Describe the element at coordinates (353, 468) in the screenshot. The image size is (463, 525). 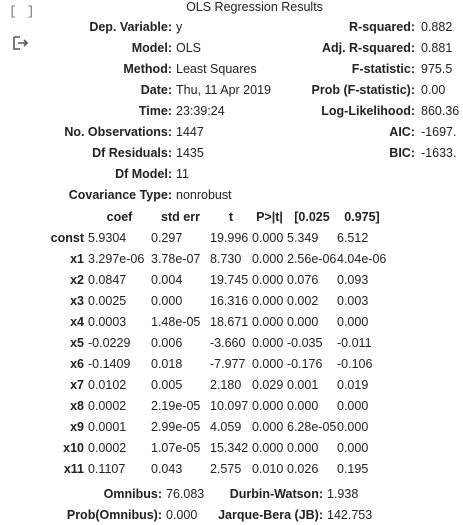
I see `table-cell: 0.195` at that location.